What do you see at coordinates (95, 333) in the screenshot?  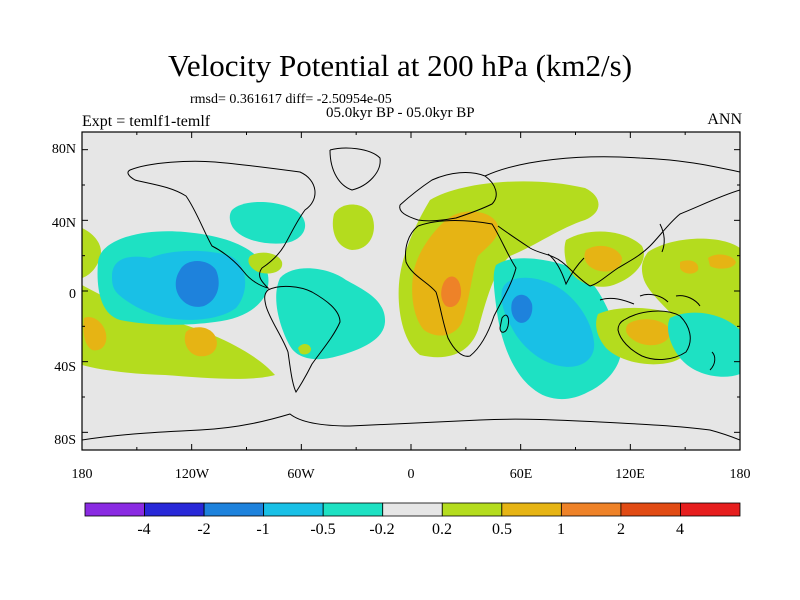 I see `contour-pos-pacific-left` at bounding box center [95, 333].